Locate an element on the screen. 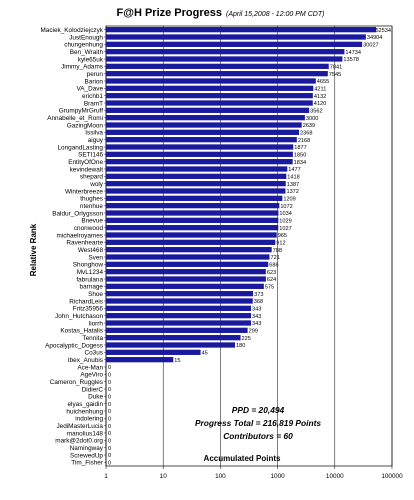 The height and width of the screenshot is (500, 414). category-label: JustEnough is located at coordinates (86, 37).